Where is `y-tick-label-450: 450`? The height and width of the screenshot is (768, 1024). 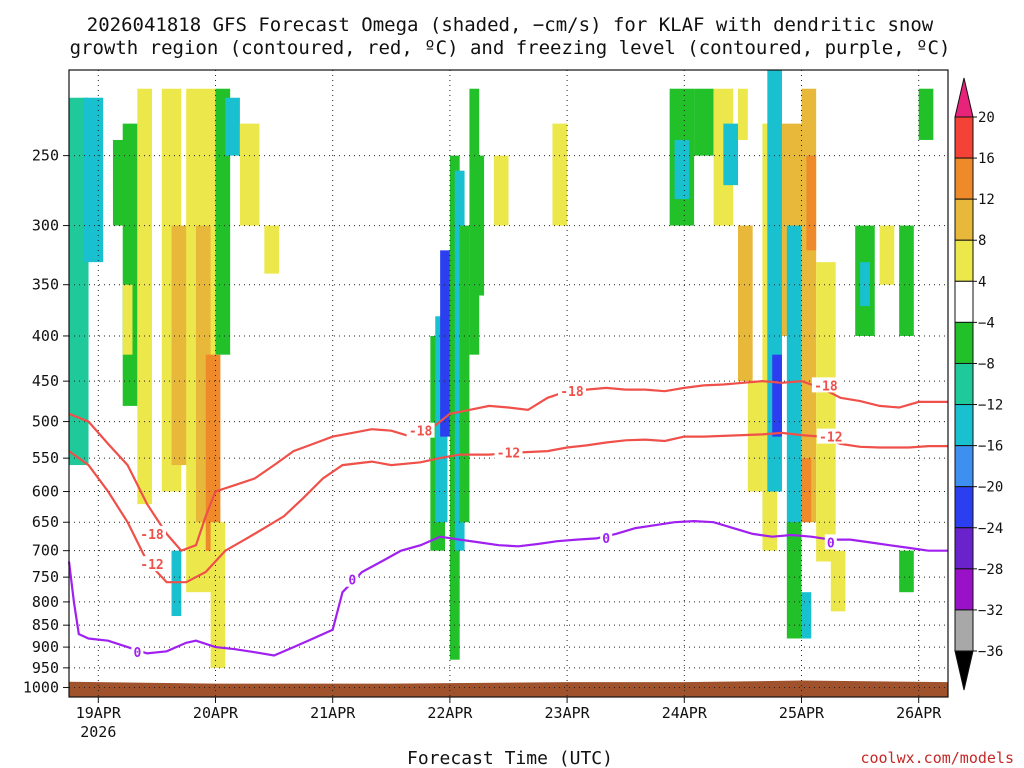
y-tick-label-450: 450 is located at coordinates (45, 381).